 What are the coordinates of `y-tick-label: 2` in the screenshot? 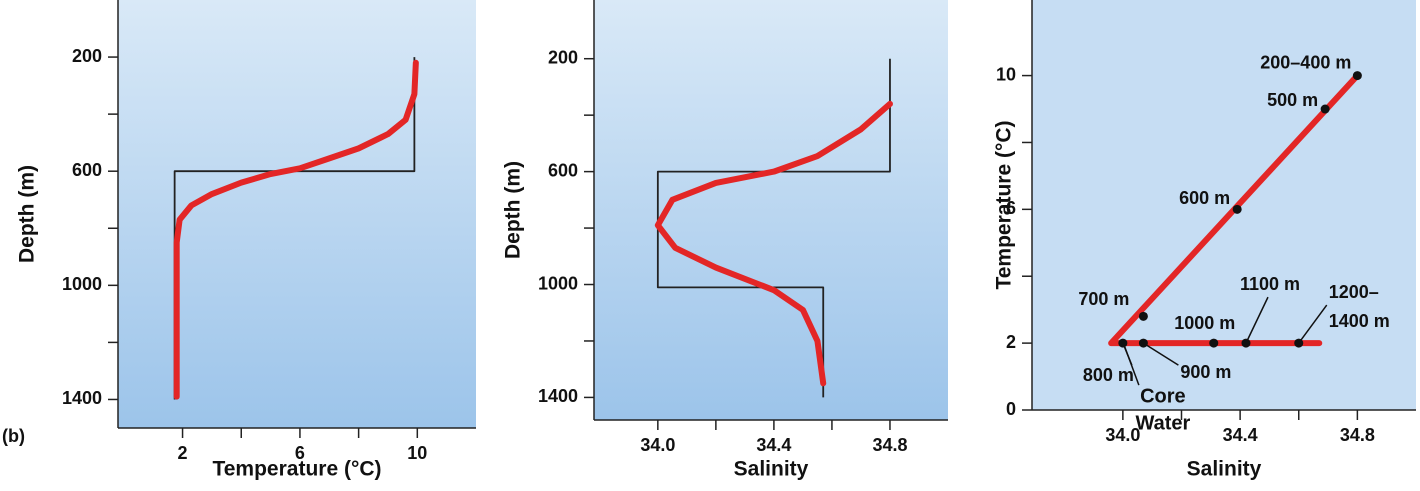 It's located at (1011, 342).